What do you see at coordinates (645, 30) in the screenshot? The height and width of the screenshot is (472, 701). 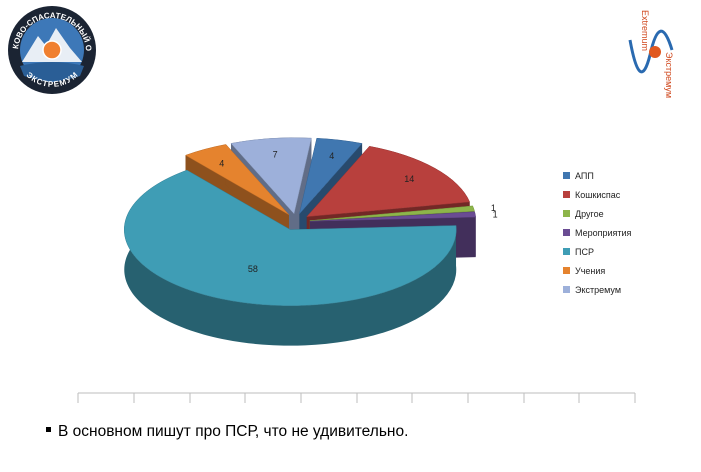 I see `logo-text: Extremum` at bounding box center [645, 30].